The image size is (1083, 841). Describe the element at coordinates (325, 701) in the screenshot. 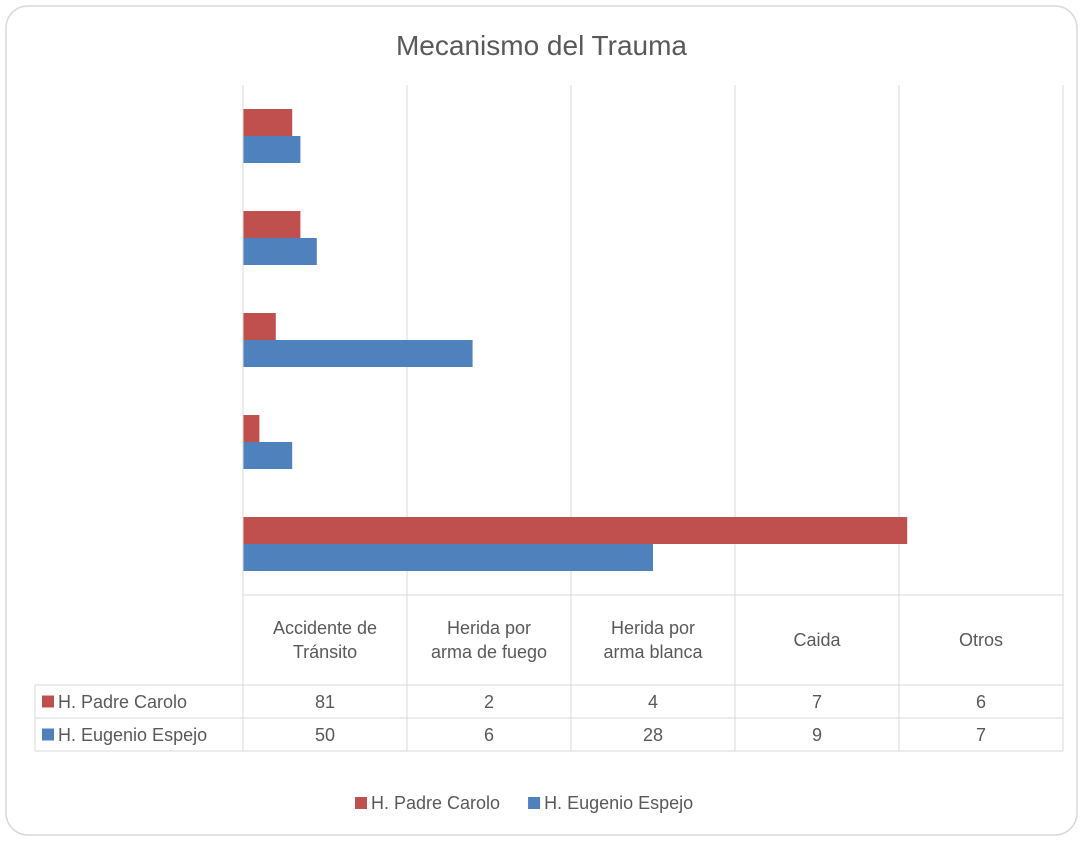

I see `table-value: 81` at that location.